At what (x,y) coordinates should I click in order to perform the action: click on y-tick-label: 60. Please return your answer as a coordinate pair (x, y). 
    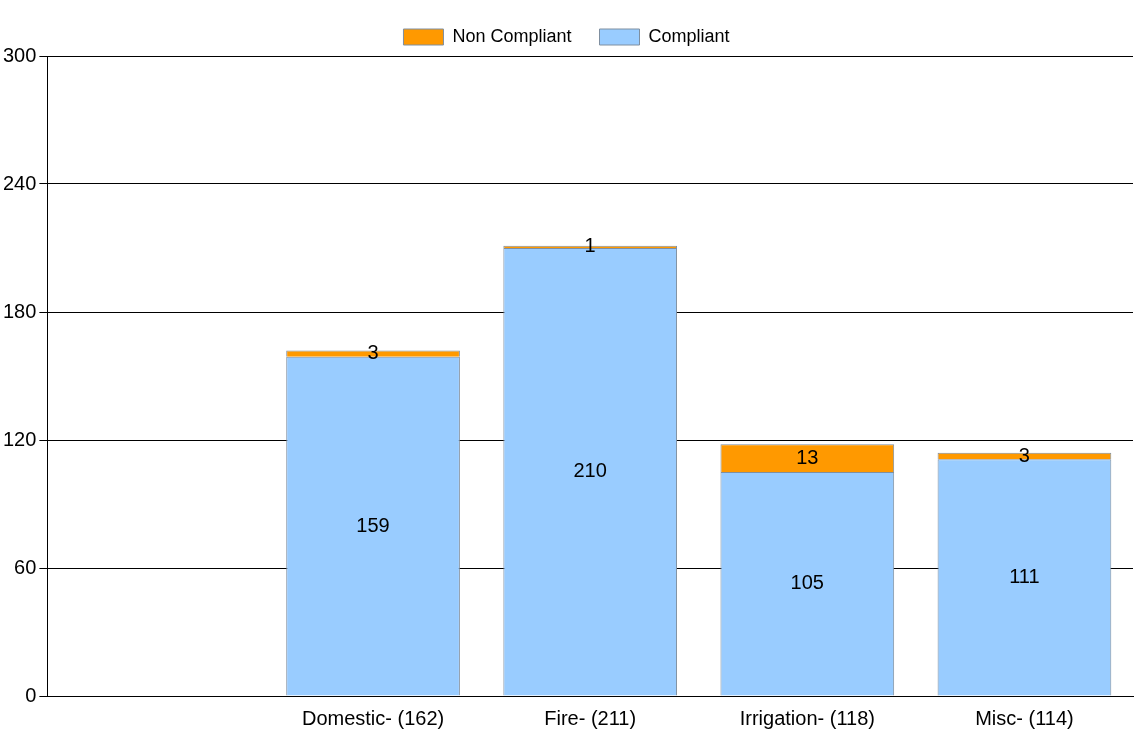
    Looking at the image, I should click on (25, 566).